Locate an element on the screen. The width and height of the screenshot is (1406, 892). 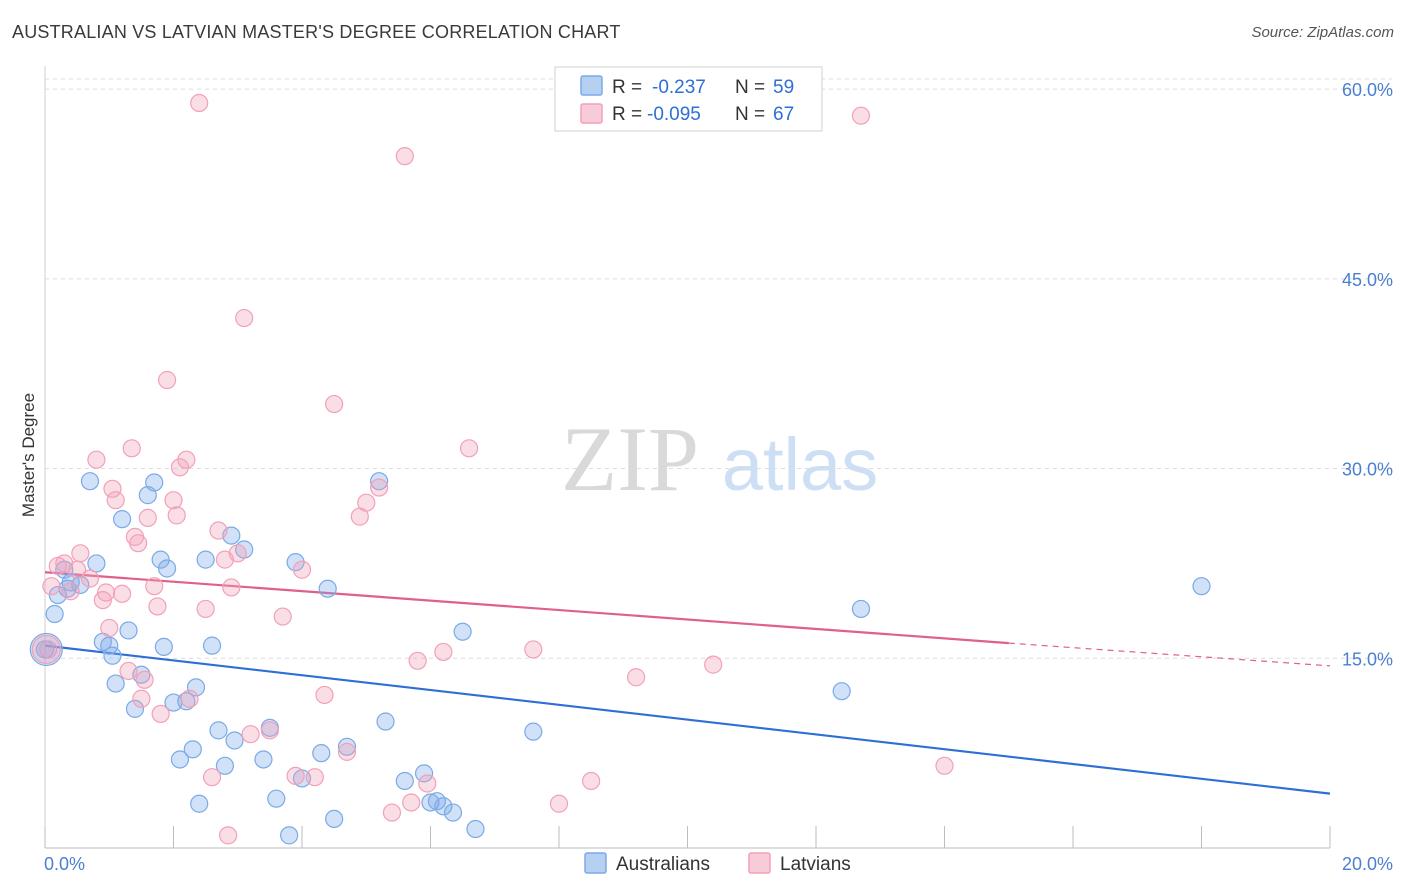
y-axis-label: Master's Degree is located at coordinates (28, 455).